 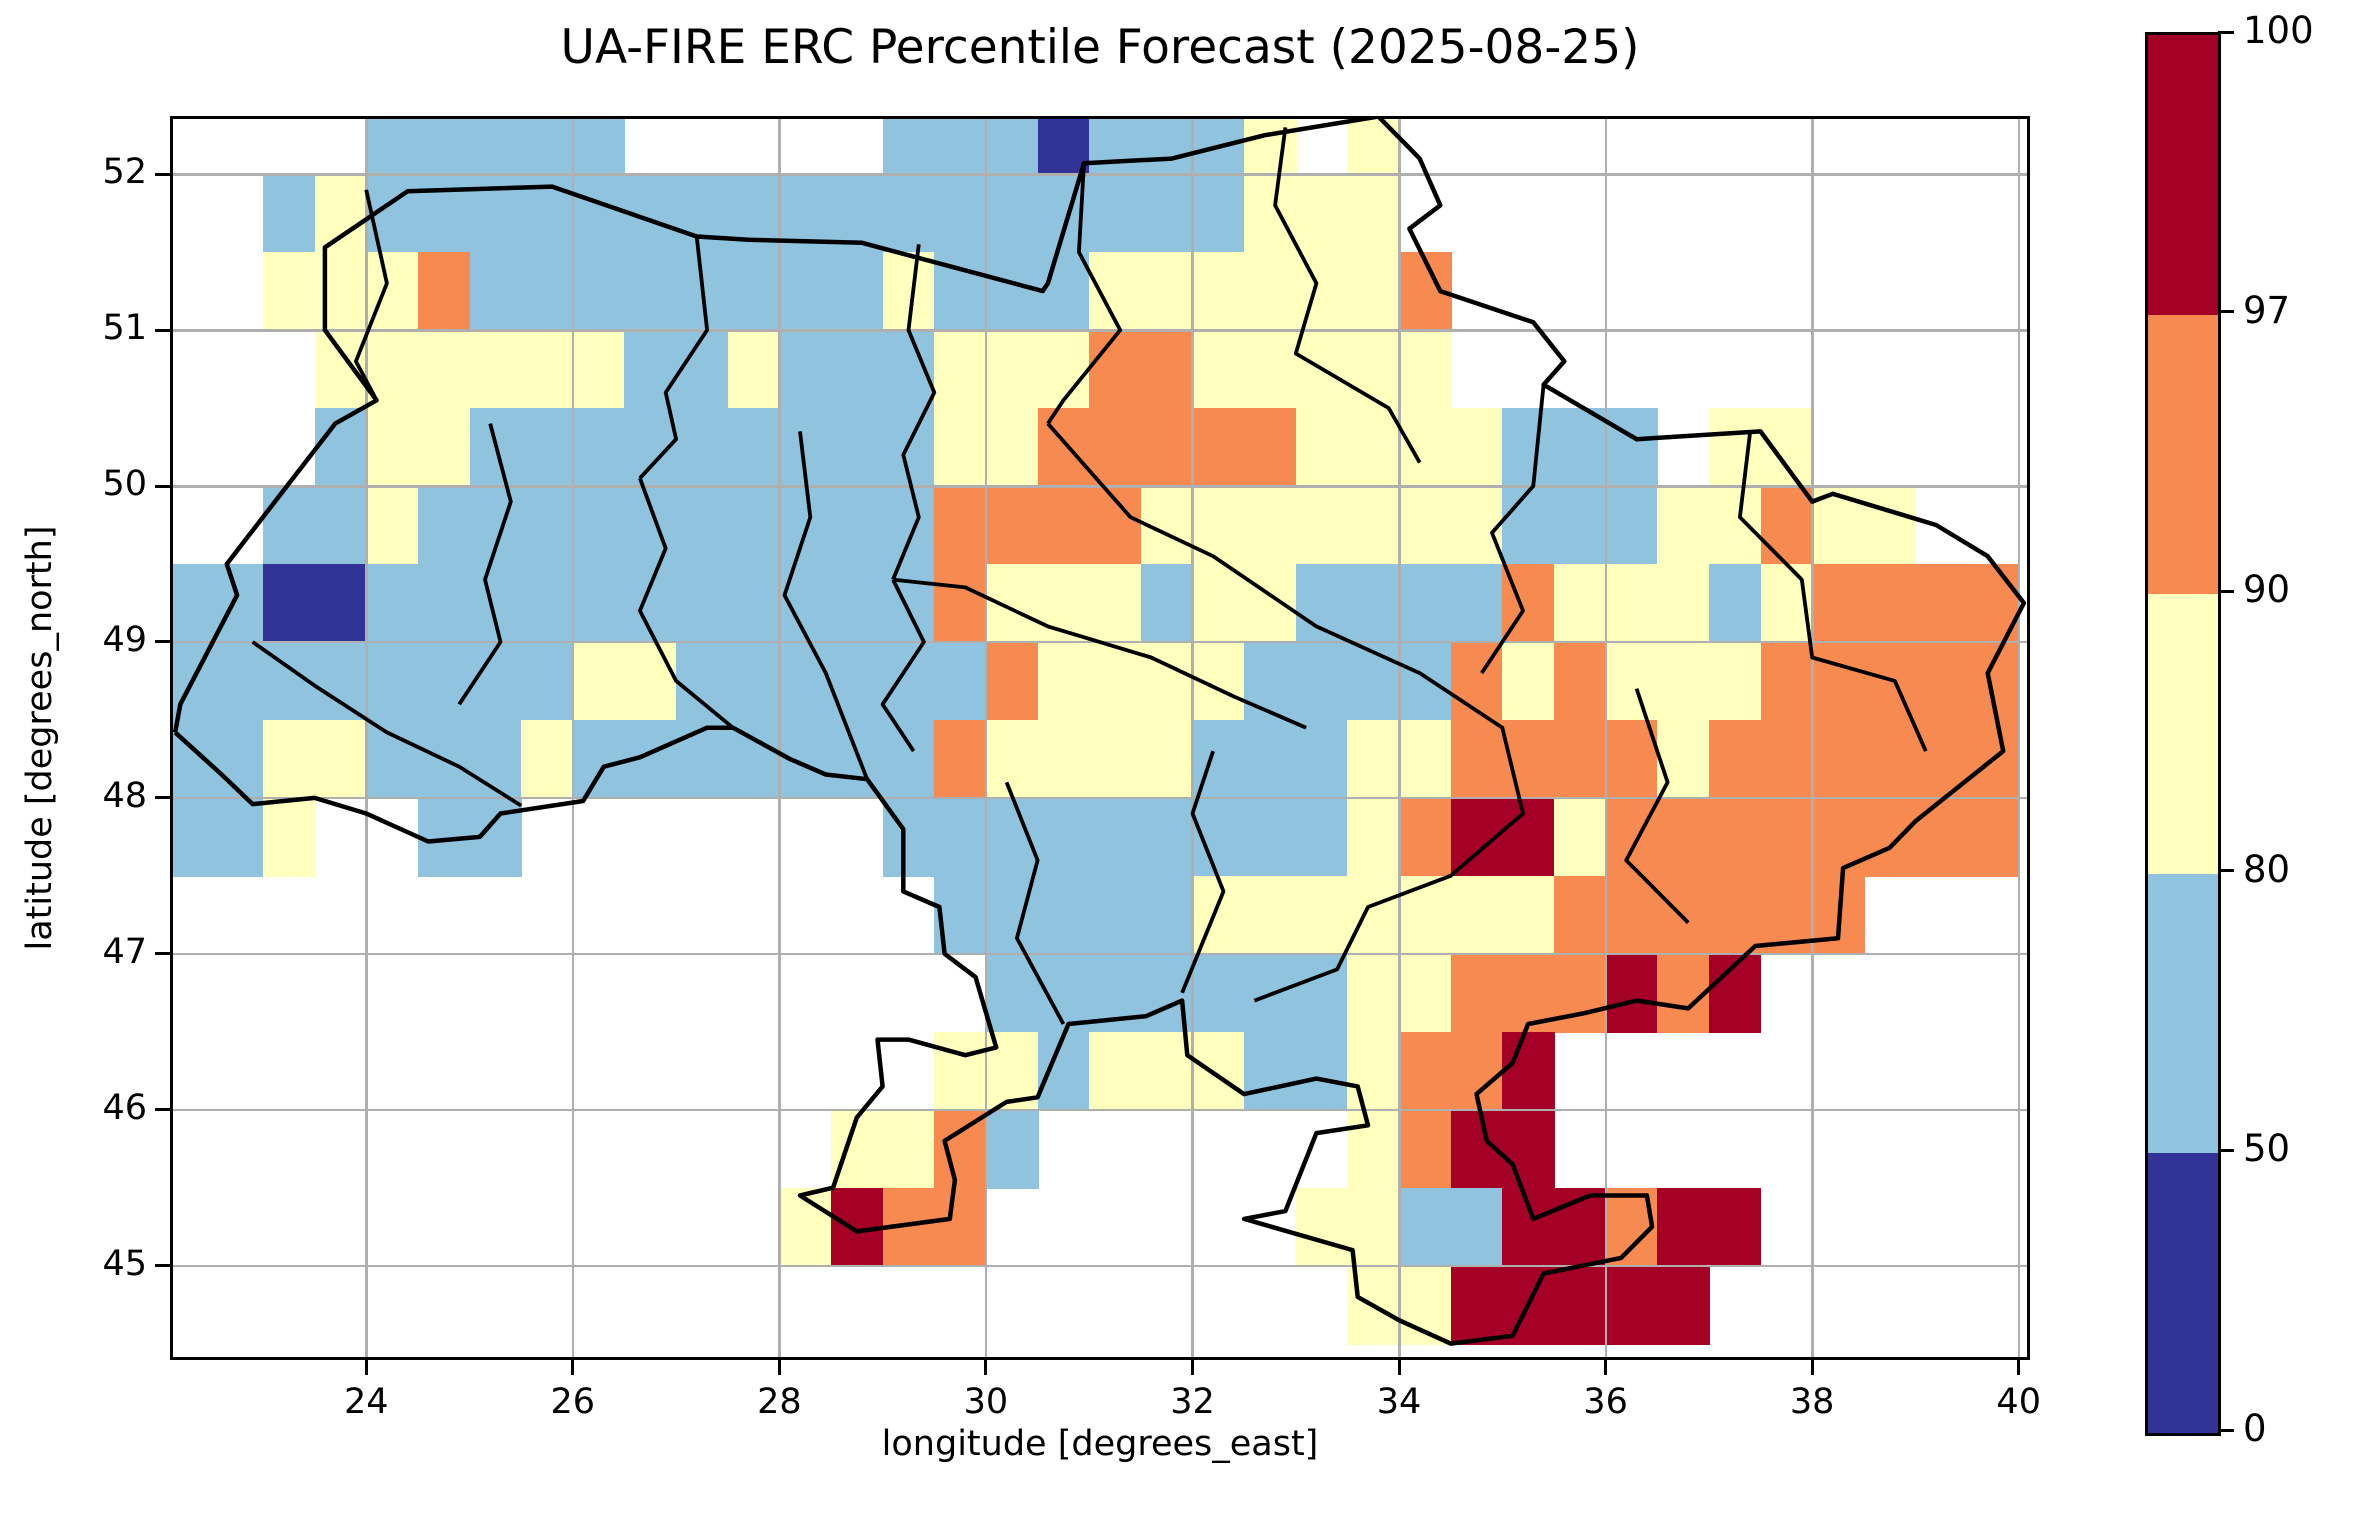 I want to click on y-tick-label: 50, so click(x=124, y=484).